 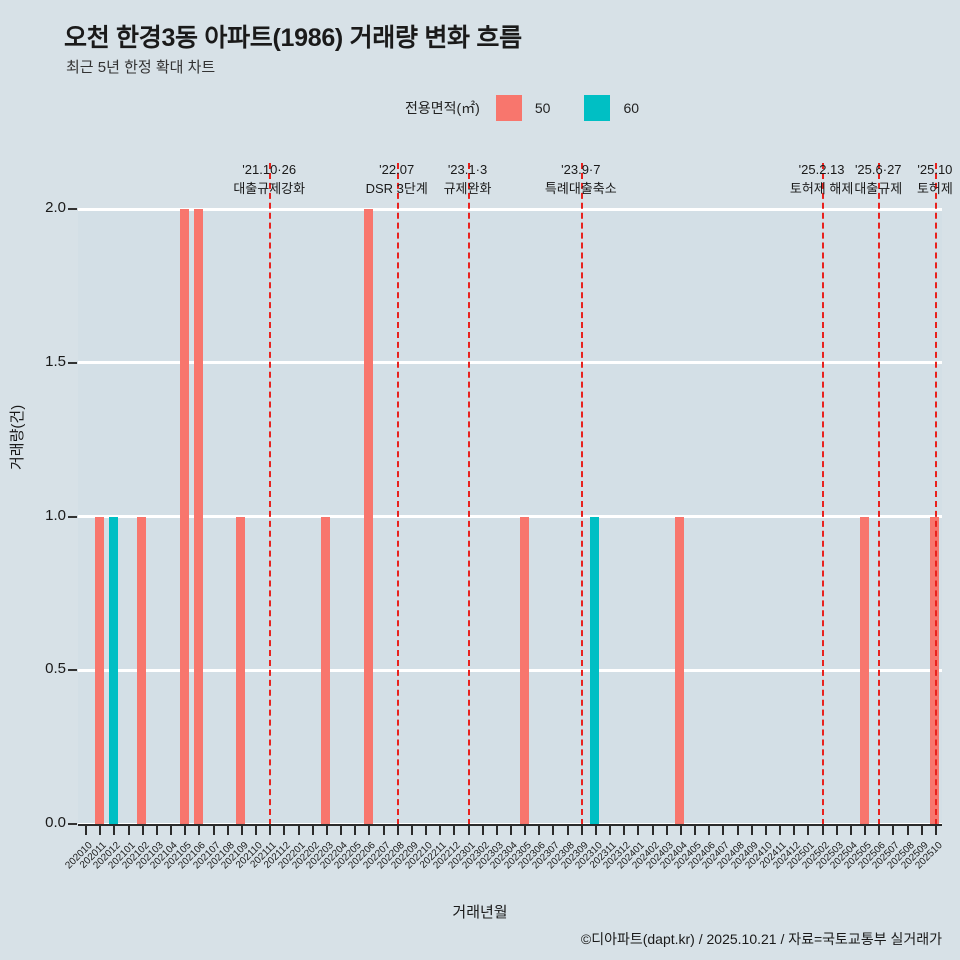 What do you see at coordinates (442, 108) in the screenshot?
I see `legend-title: 전용면적(㎡)` at bounding box center [442, 108].